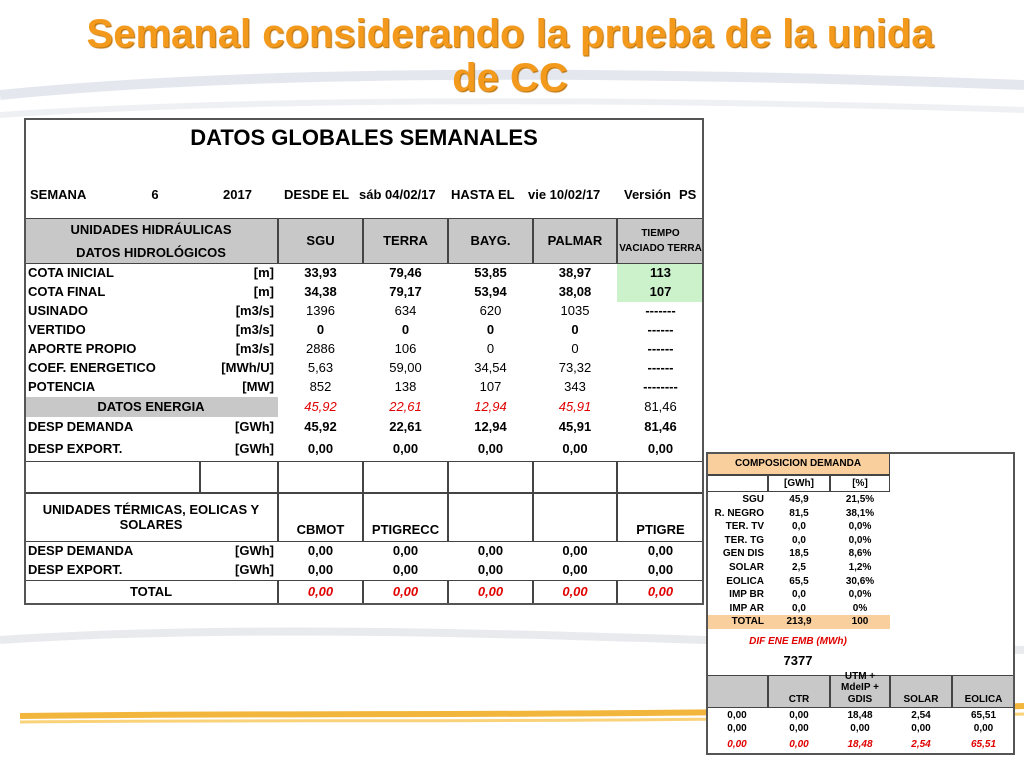 This screenshot has width=1024, height=768. What do you see at coordinates (57, 330) in the screenshot?
I see `row-label: VERTIDO` at bounding box center [57, 330].